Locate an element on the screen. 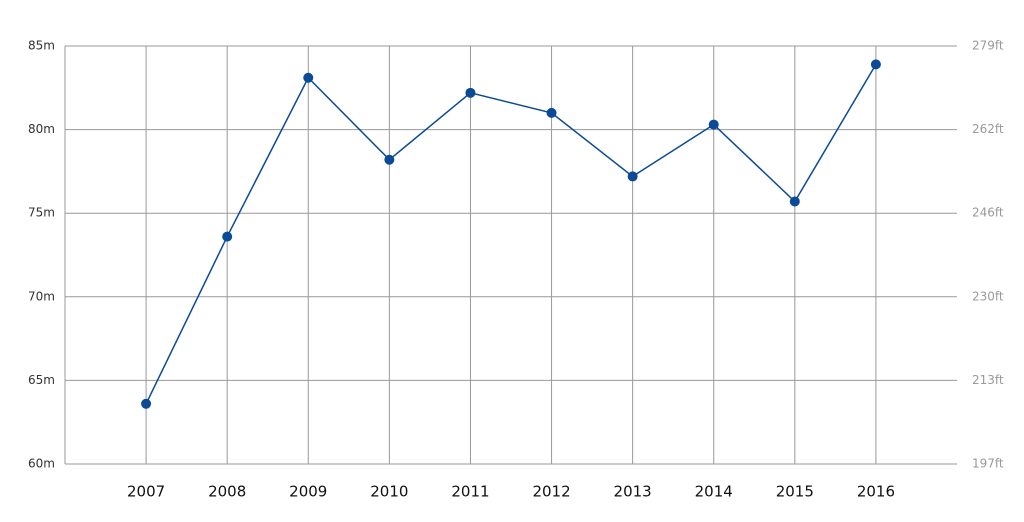 The height and width of the screenshot is (522, 1024). x-tick-label: 2013 is located at coordinates (633, 492).